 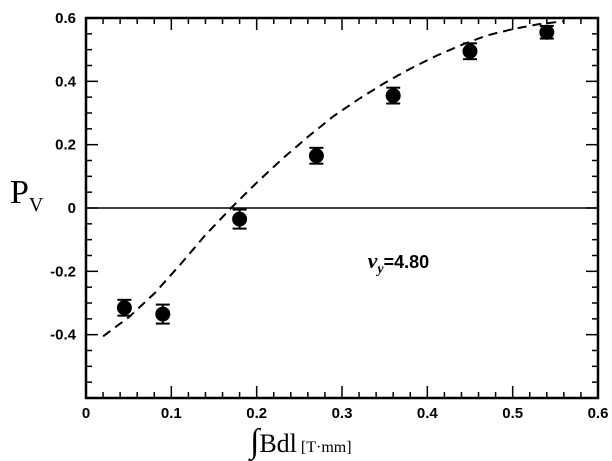 I want to click on x-axis-unit: [T·mm], so click(x=326, y=447).